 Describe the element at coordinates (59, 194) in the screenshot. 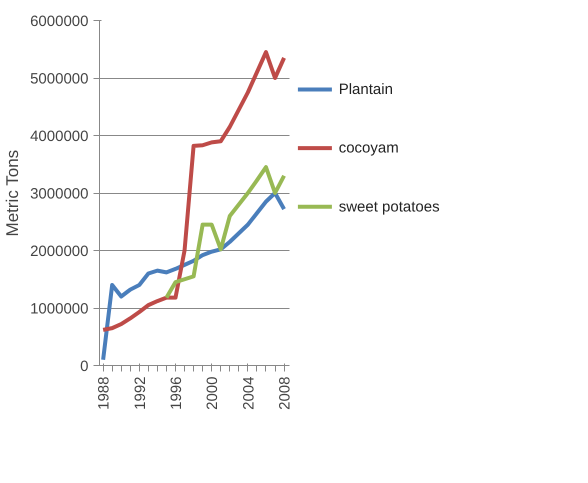

I see `y-tick-label: 3000000` at that location.